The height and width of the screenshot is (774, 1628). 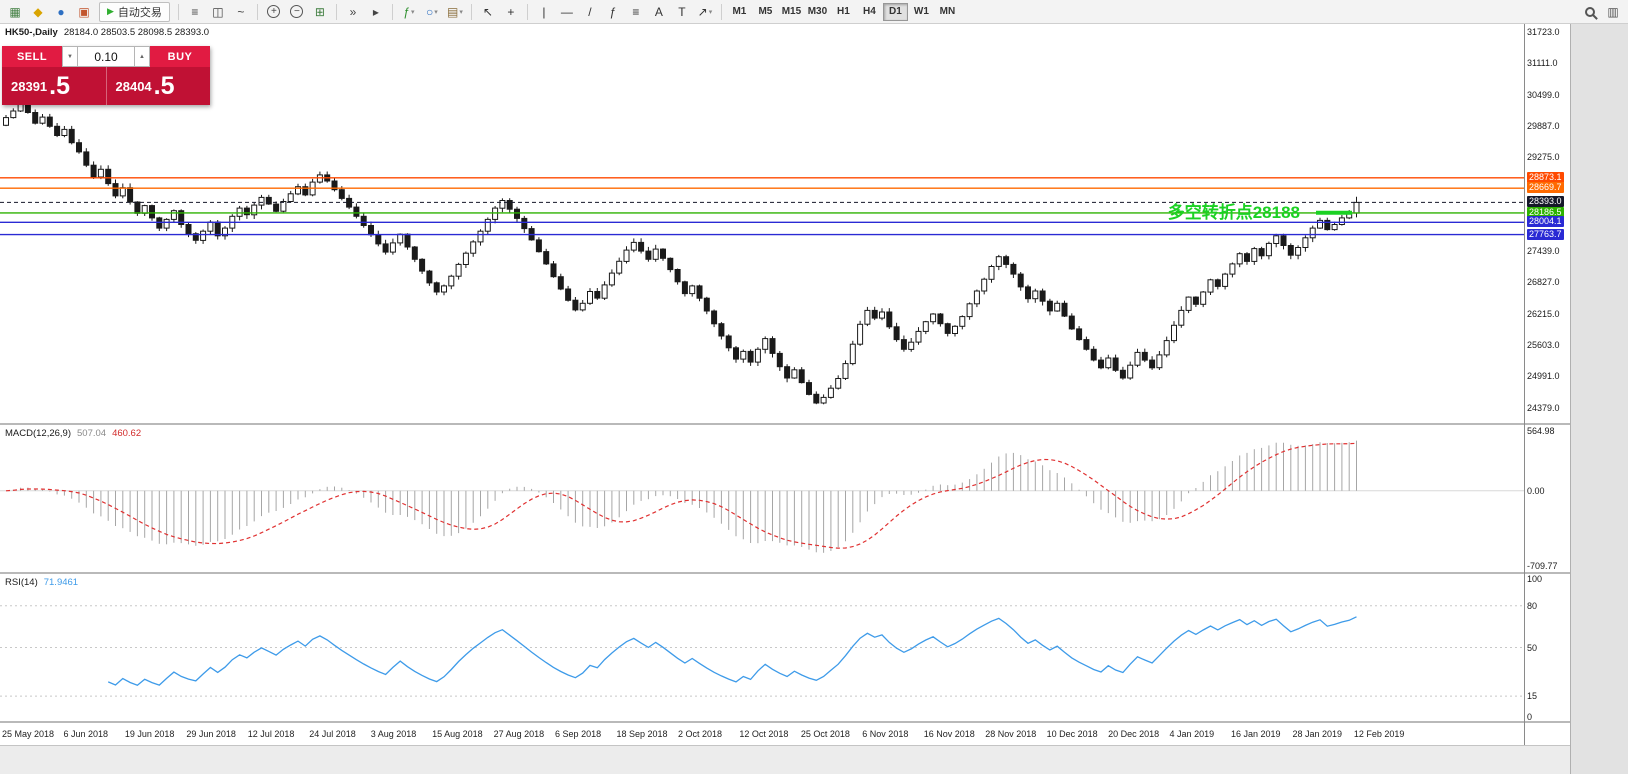 I want to click on channels-icon: ≡, so click(x=636, y=12).